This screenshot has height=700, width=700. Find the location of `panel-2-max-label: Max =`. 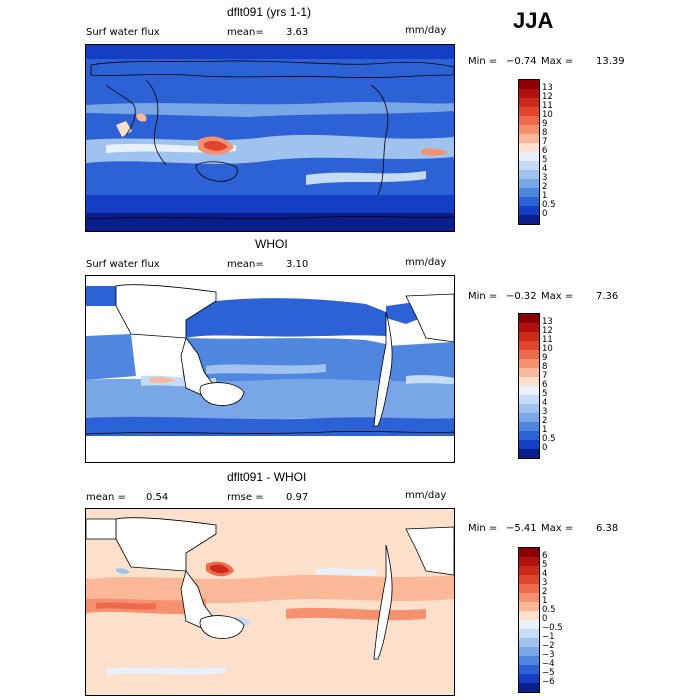

panel-2-max-label: Max = is located at coordinates (557, 296).